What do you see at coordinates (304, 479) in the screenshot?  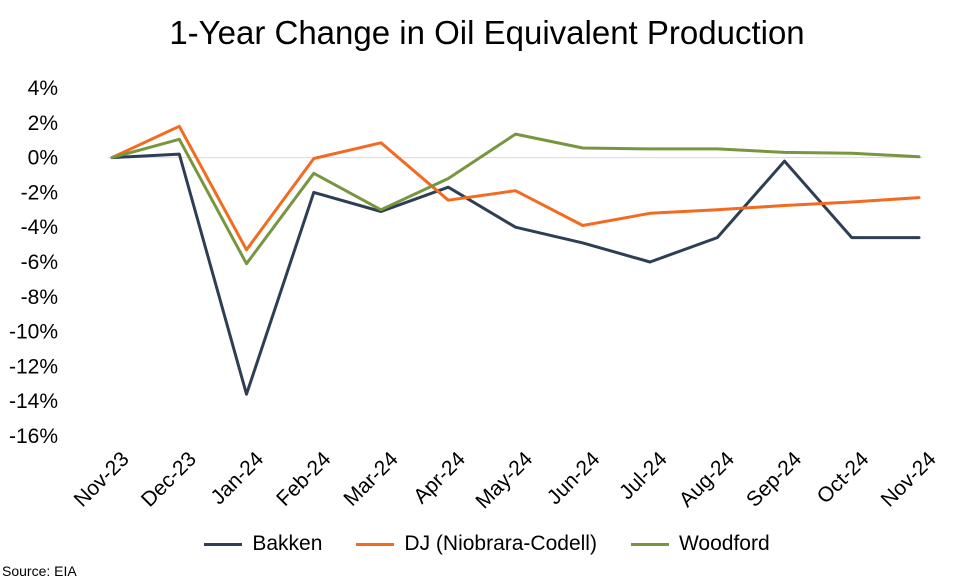 I see `x-tick-label: Feb-24` at bounding box center [304, 479].